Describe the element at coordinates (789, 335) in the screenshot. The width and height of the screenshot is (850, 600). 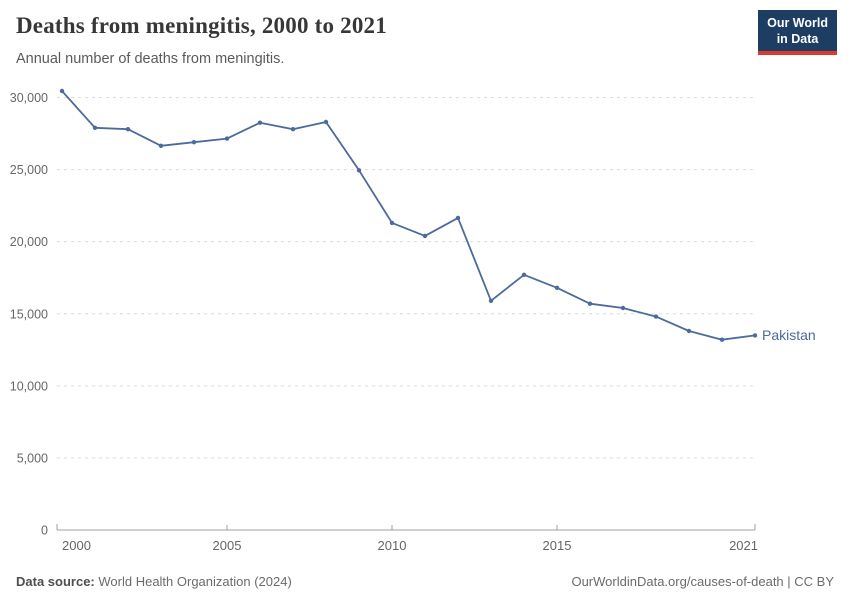
I see `series-label-pakistan: Pakistan` at that location.